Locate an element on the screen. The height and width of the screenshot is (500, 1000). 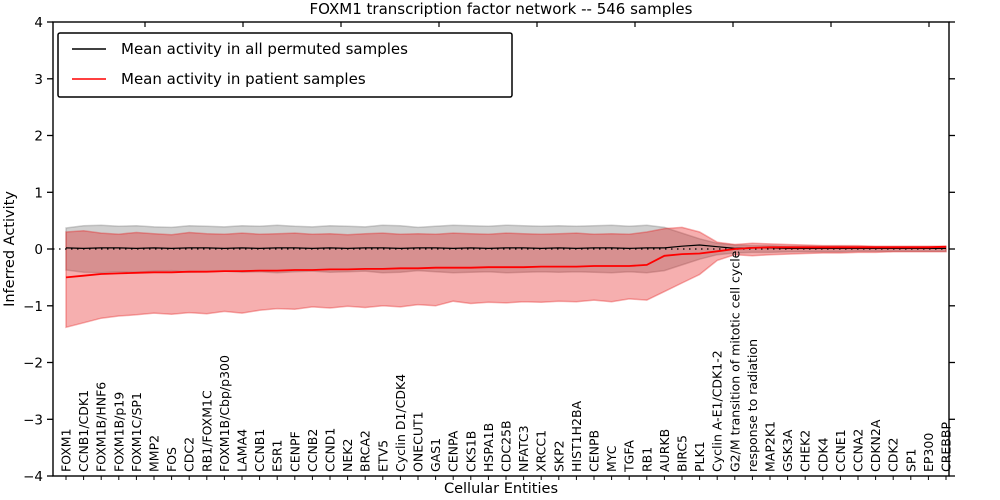
x-tick-label: HIST1H2BA is located at coordinates (576, 436).